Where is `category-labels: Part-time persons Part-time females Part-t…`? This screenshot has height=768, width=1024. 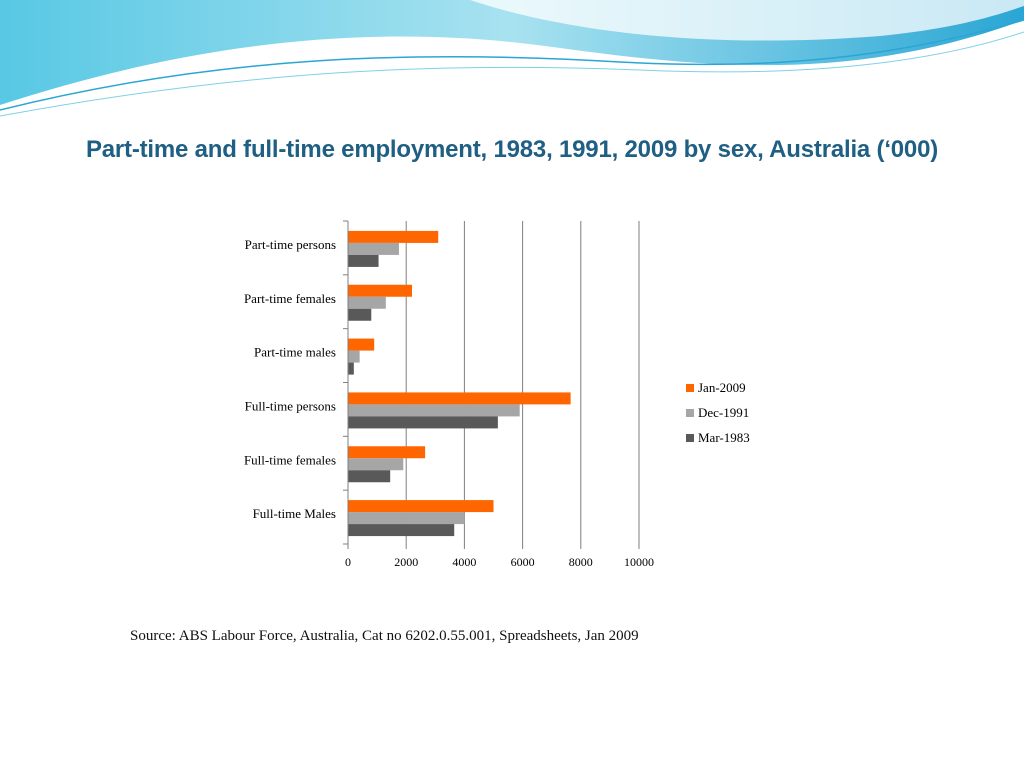
category-labels: Part-time persons Part-time females Part-t… is located at coordinates (290, 379).